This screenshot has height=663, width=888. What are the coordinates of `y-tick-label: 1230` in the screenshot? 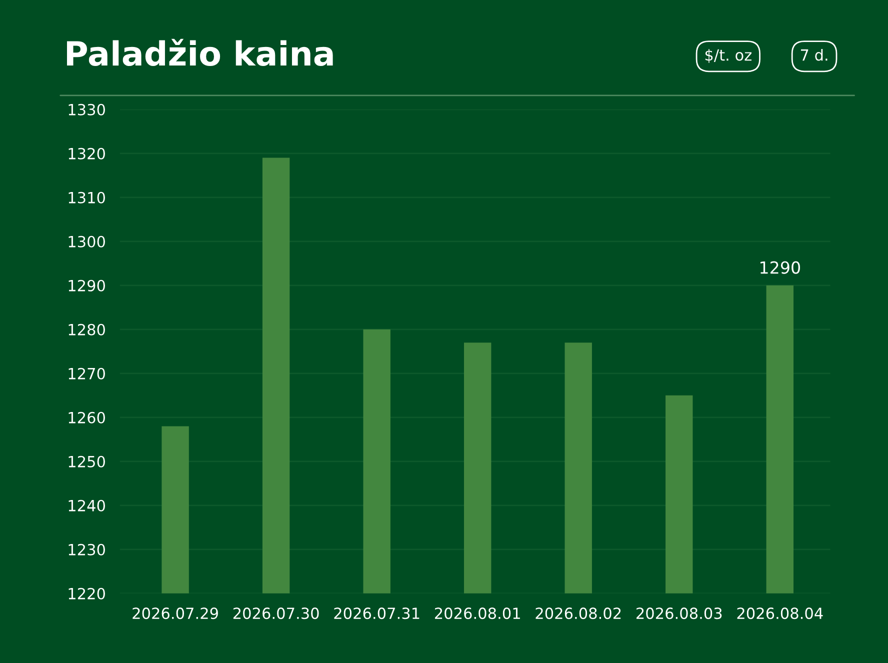 It's located at (86, 550).